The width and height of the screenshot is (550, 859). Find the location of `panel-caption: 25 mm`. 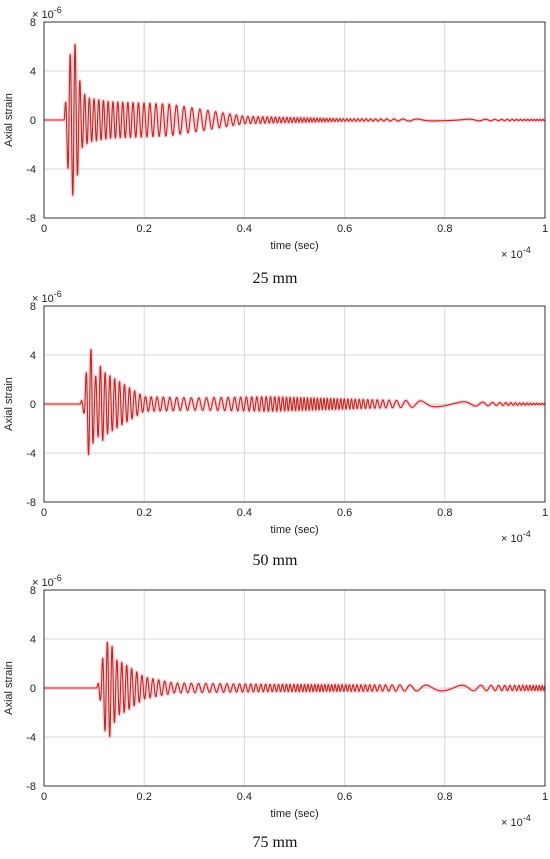

panel-caption: 25 mm is located at coordinates (275, 278).